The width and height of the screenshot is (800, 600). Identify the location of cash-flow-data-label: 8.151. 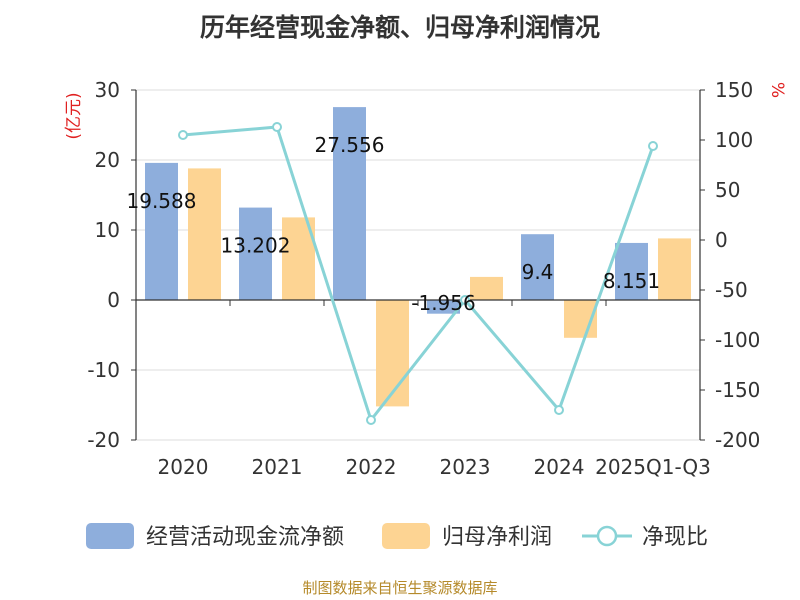
(631, 281).